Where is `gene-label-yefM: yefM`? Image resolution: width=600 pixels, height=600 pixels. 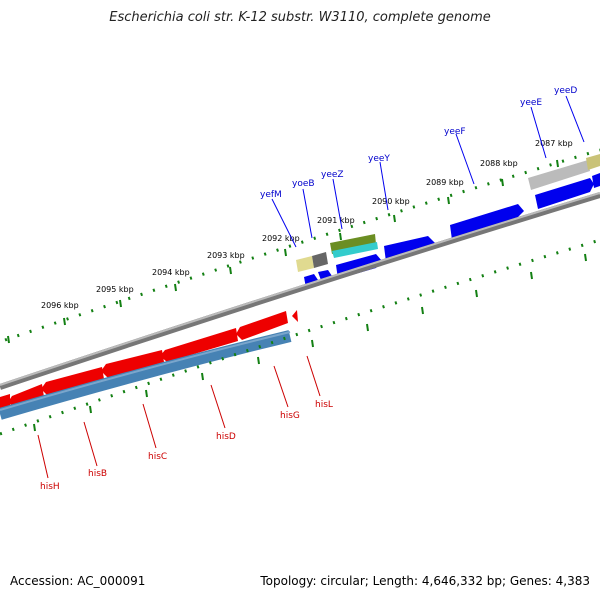 gene-label-yefM: yefM is located at coordinates (271, 195).